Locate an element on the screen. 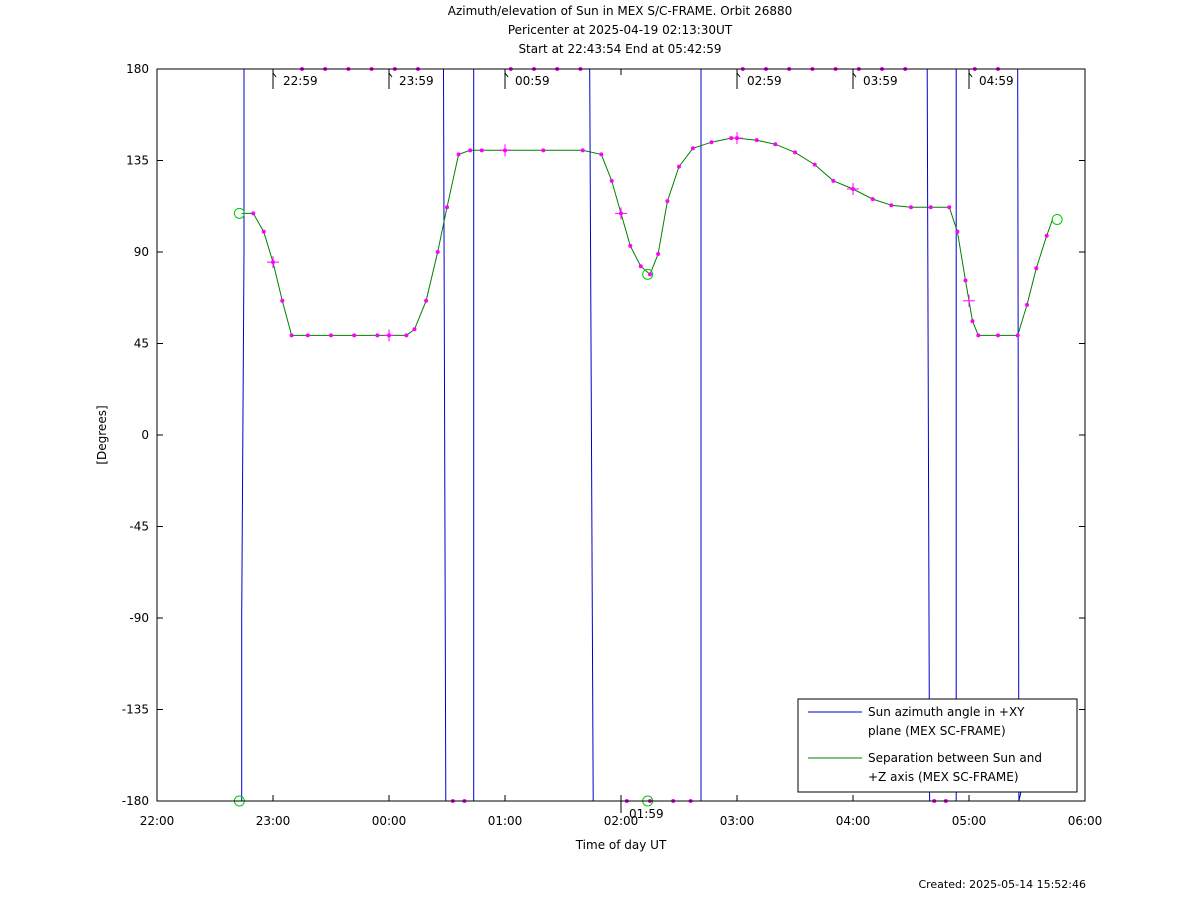 The height and width of the screenshot is (901, 1200). legend-box is located at coordinates (937, 745).